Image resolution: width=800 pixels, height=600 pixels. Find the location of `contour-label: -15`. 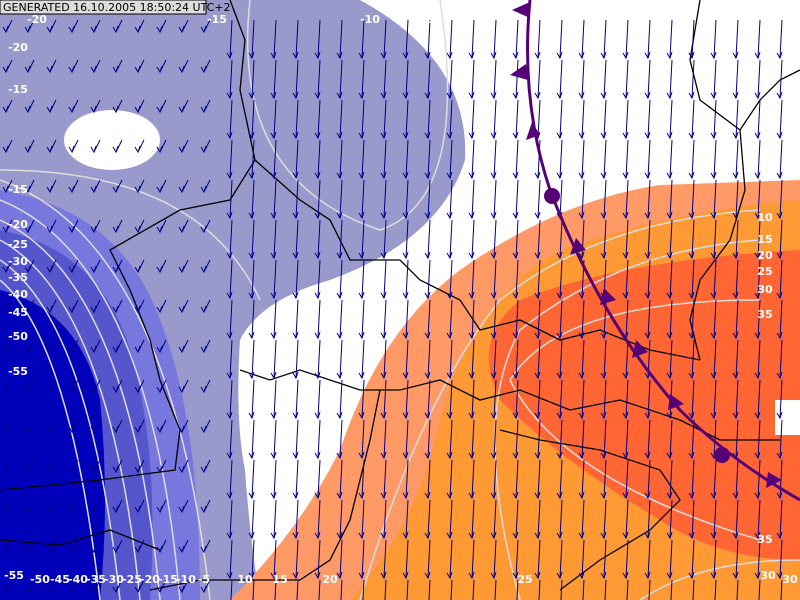

contour-label: -15 is located at coordinates (18, 89).